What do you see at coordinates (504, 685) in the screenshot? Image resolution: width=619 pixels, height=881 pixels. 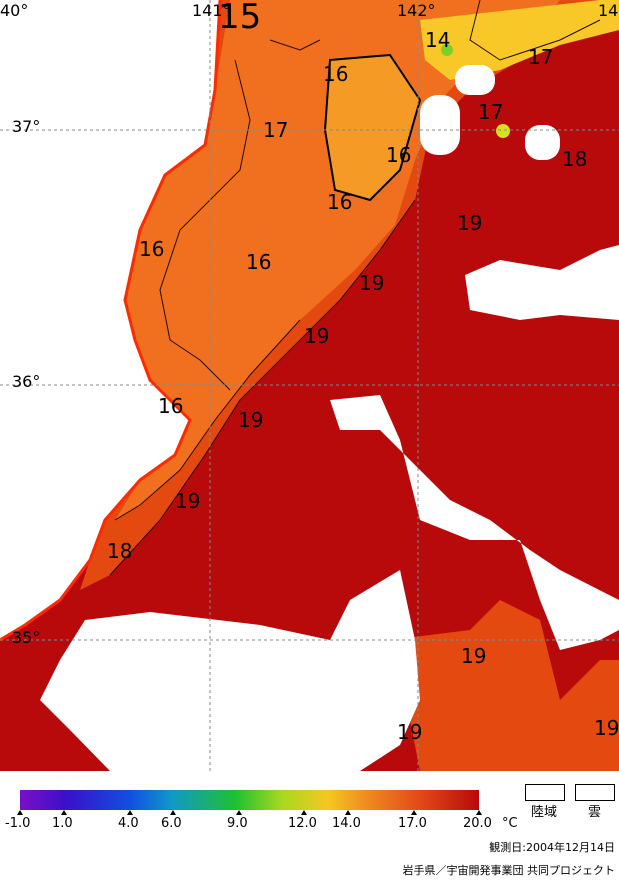 I see `ocean-cool-patch` at bounding box center [504, 685].